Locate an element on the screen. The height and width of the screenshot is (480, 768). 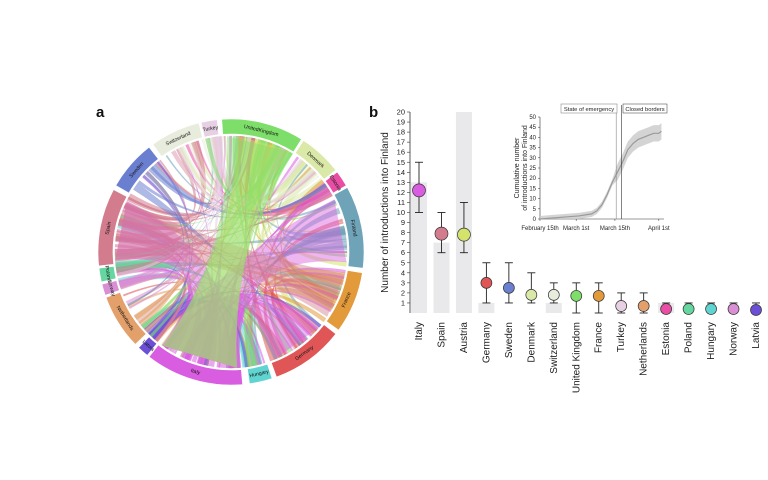
y-tick-label: 5 is located at coordinates (403, 262).